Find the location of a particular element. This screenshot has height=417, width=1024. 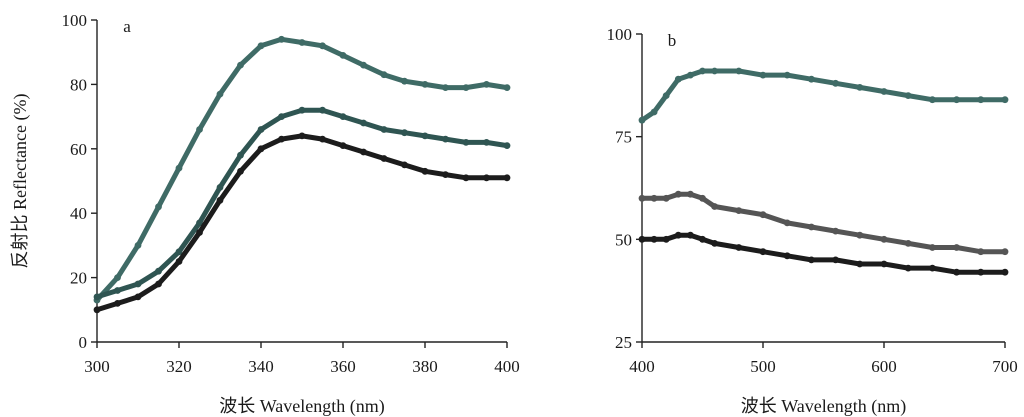

x-tick-label: 360 is located at coordinates (343, 366).